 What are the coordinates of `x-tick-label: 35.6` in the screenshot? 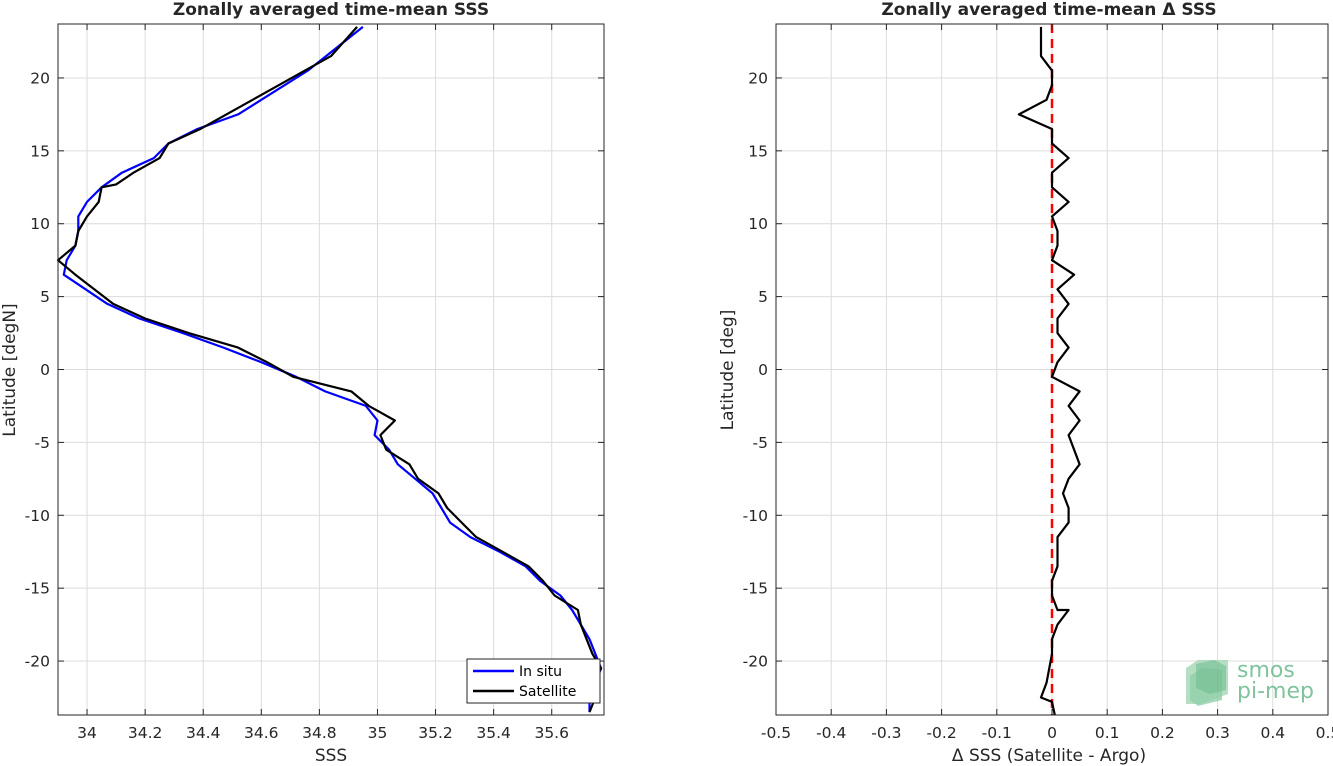 It's located at (551, 733).